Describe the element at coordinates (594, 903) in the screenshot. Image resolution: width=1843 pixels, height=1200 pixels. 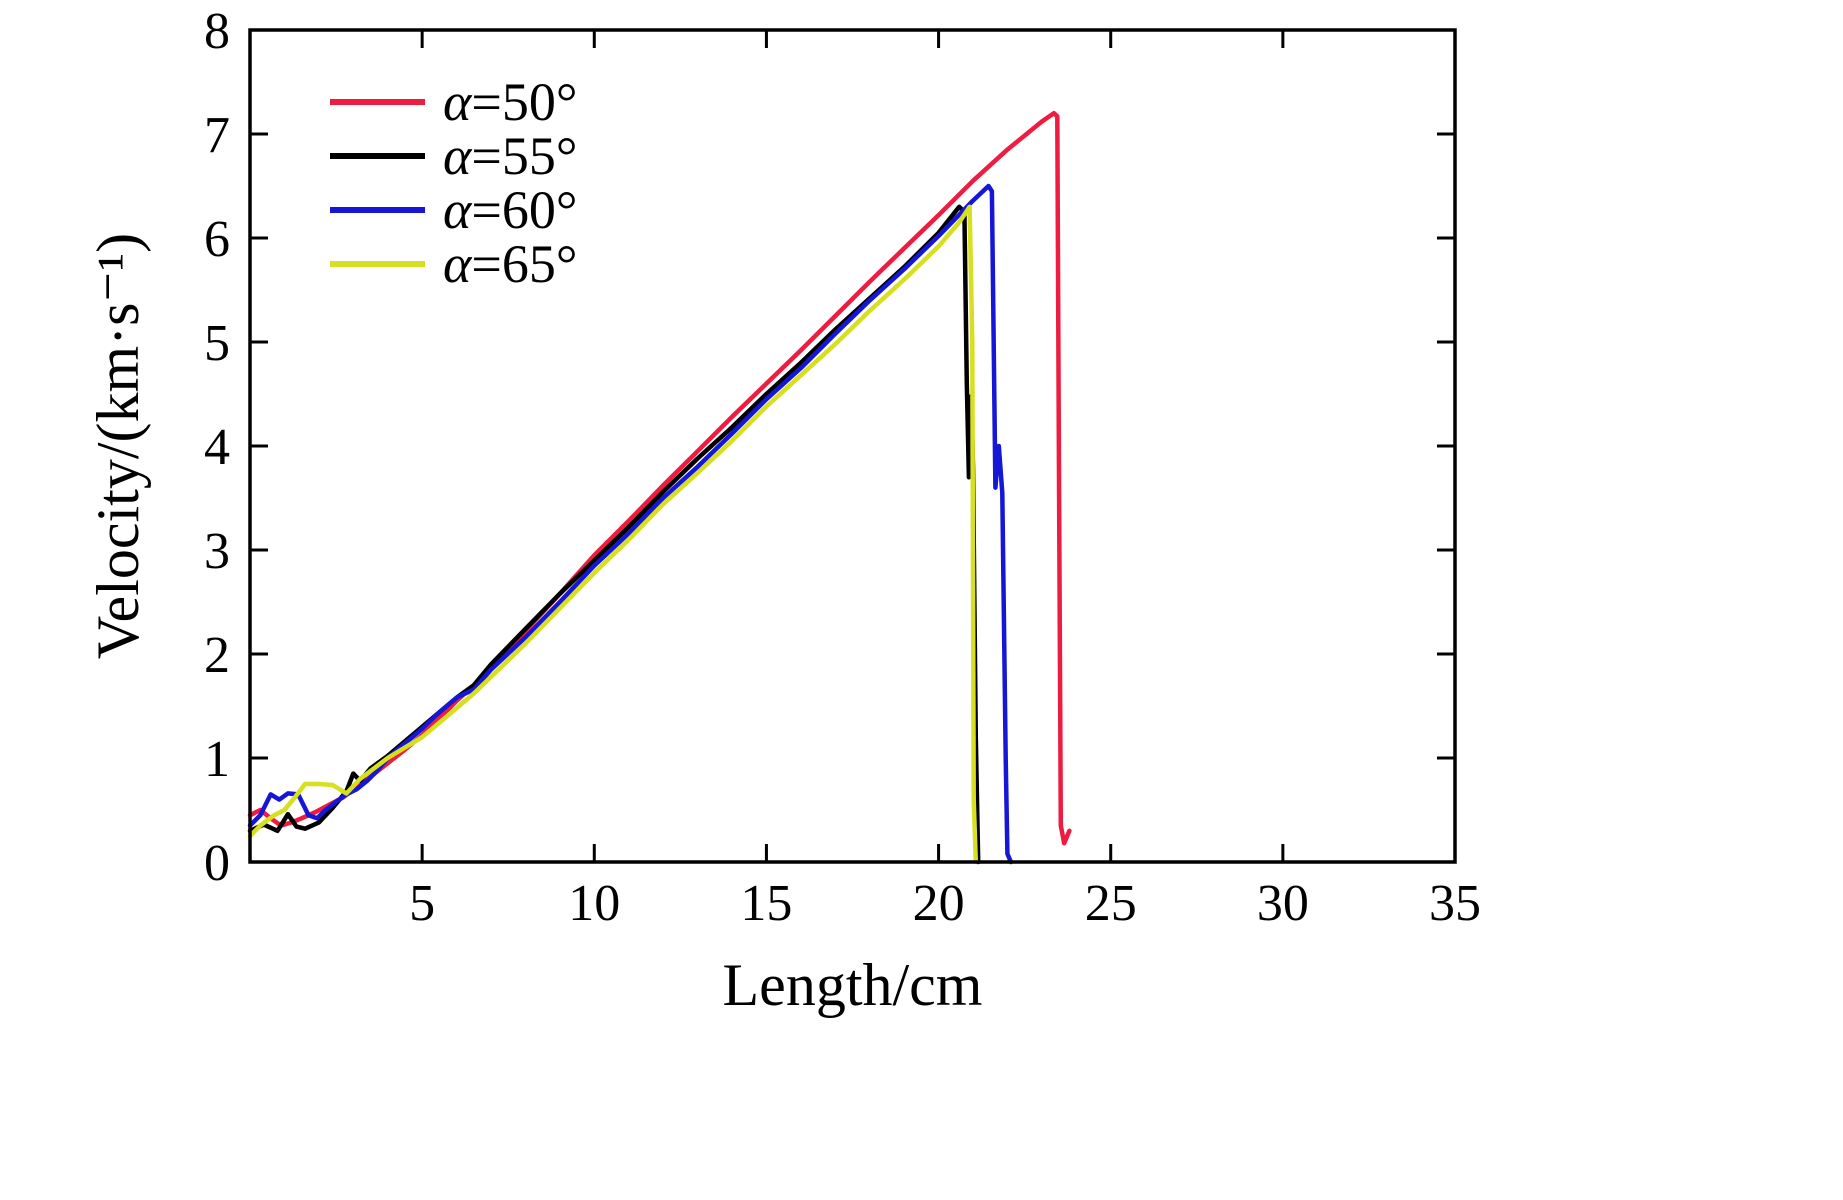
I see `x-tick-label: 10` at that location.